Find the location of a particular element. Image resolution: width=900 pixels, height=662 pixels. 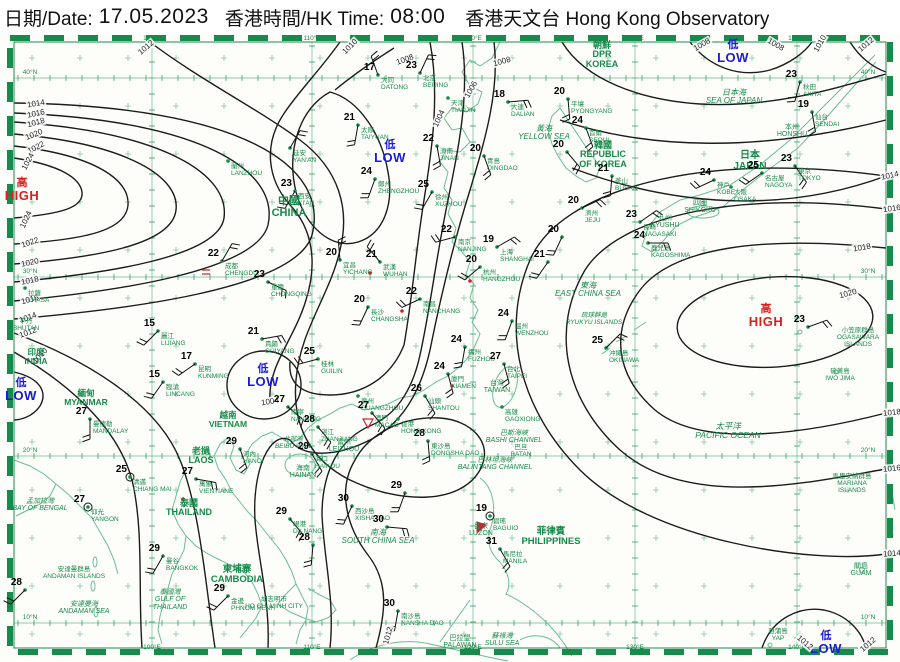

coastline-luzon is located at coordinates (506, 567).